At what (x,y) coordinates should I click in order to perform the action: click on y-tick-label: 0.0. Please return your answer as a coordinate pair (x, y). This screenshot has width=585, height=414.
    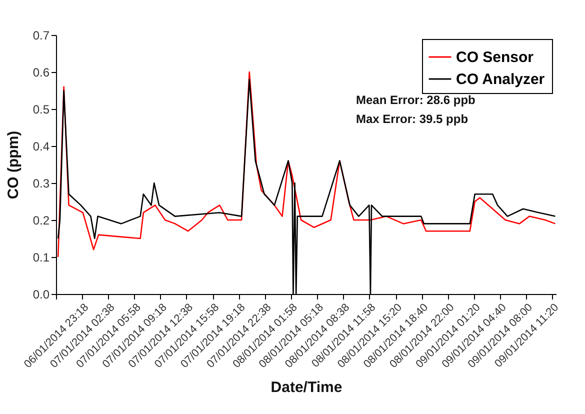
    Looking at the image, I should click on (41, 295).